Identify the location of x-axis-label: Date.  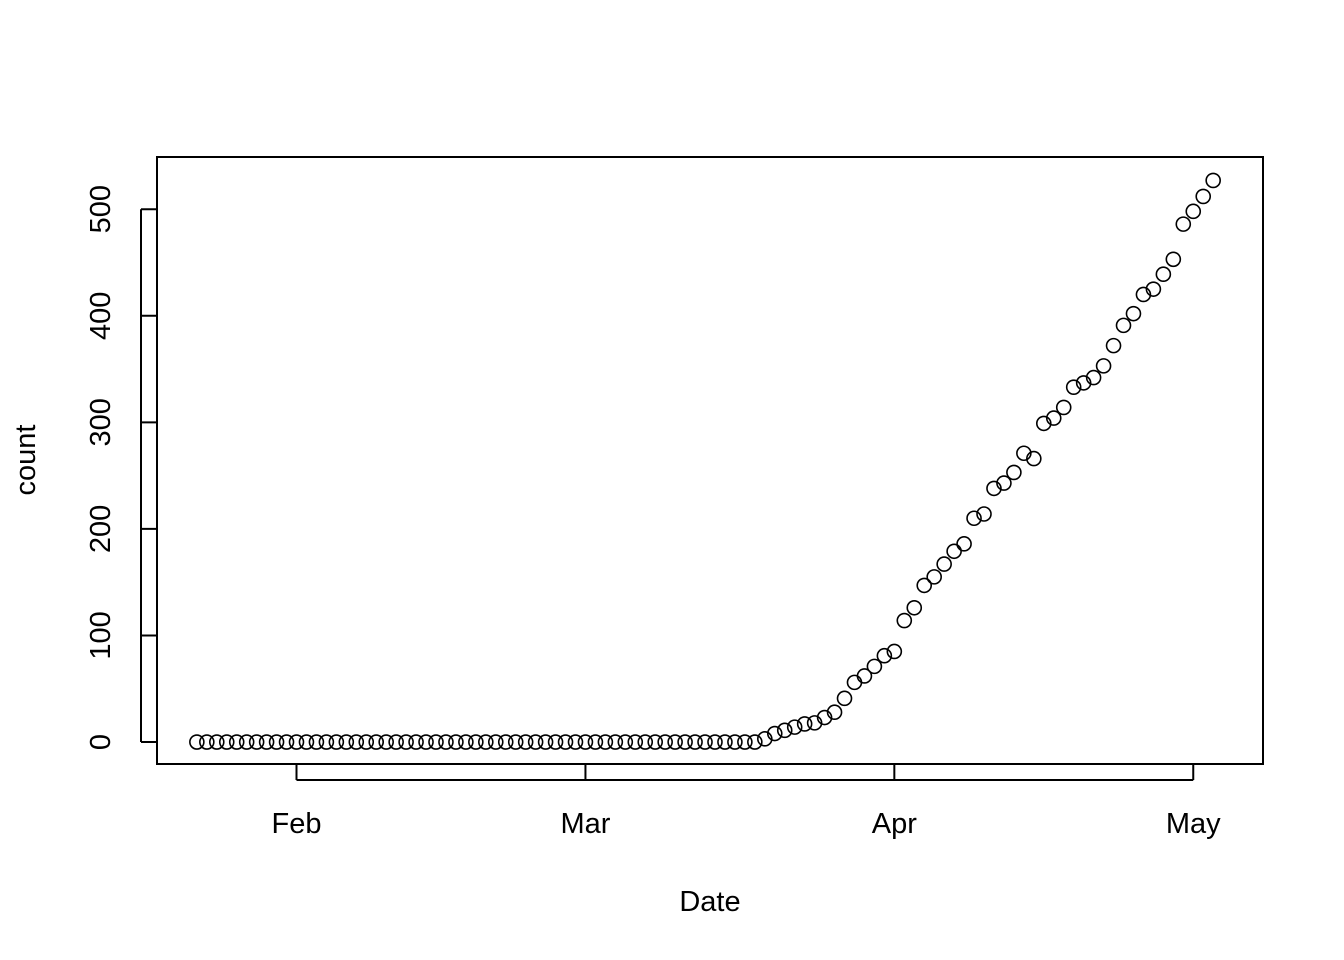
(709, 902).